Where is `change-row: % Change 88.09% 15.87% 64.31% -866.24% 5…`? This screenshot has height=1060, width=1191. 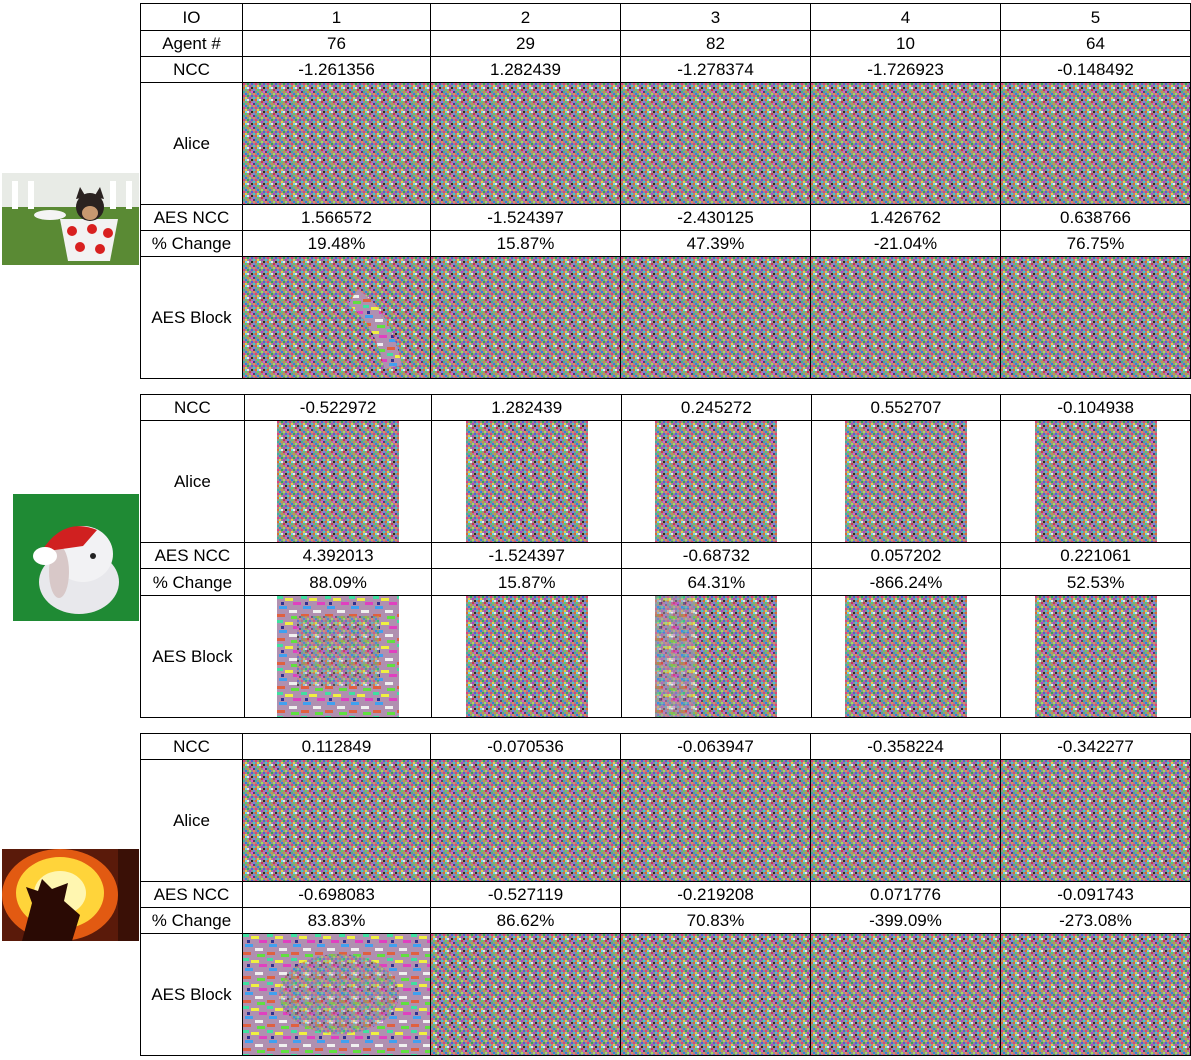 change-row: % Change 88.09% 15.87% 64.31% -866.24% 5… is located at coordinates (665, 582).